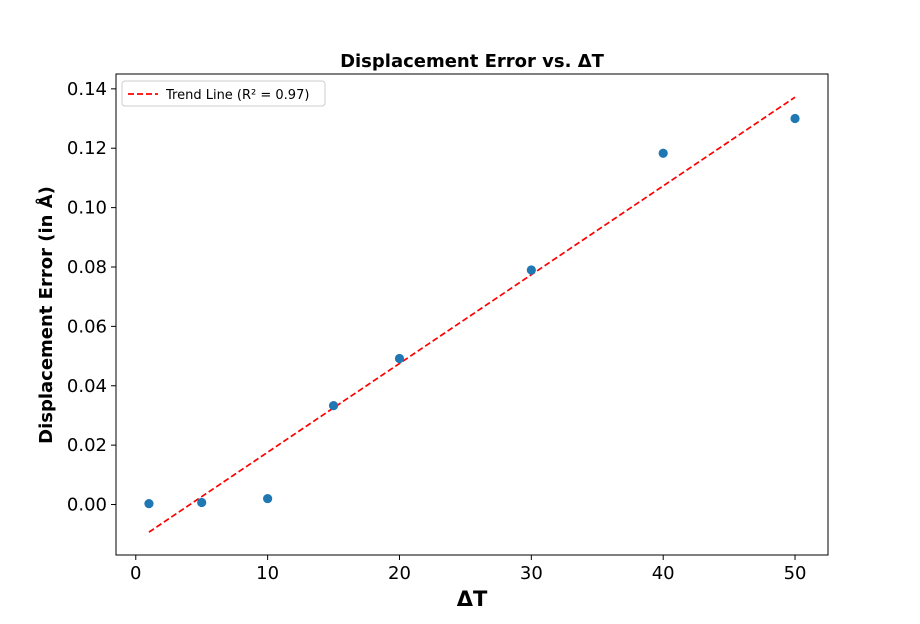 Image resolution: width=920 pixels, height=624 pixels. What do you see at coordinates (87, 267) in the screenshot?
I see `y-tick-label: 0.08` at bounding box center [87, 267].